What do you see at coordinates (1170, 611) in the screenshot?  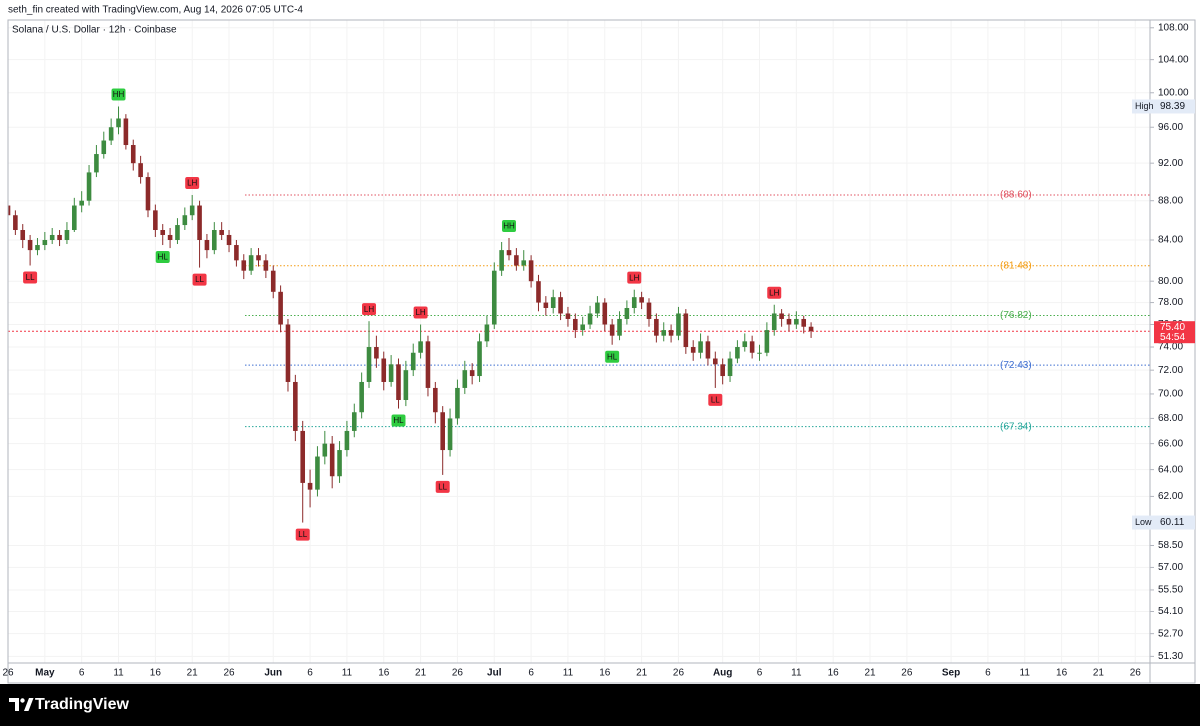 I see `y-tick-label: 54.10` at bounding box center [1170, 611].